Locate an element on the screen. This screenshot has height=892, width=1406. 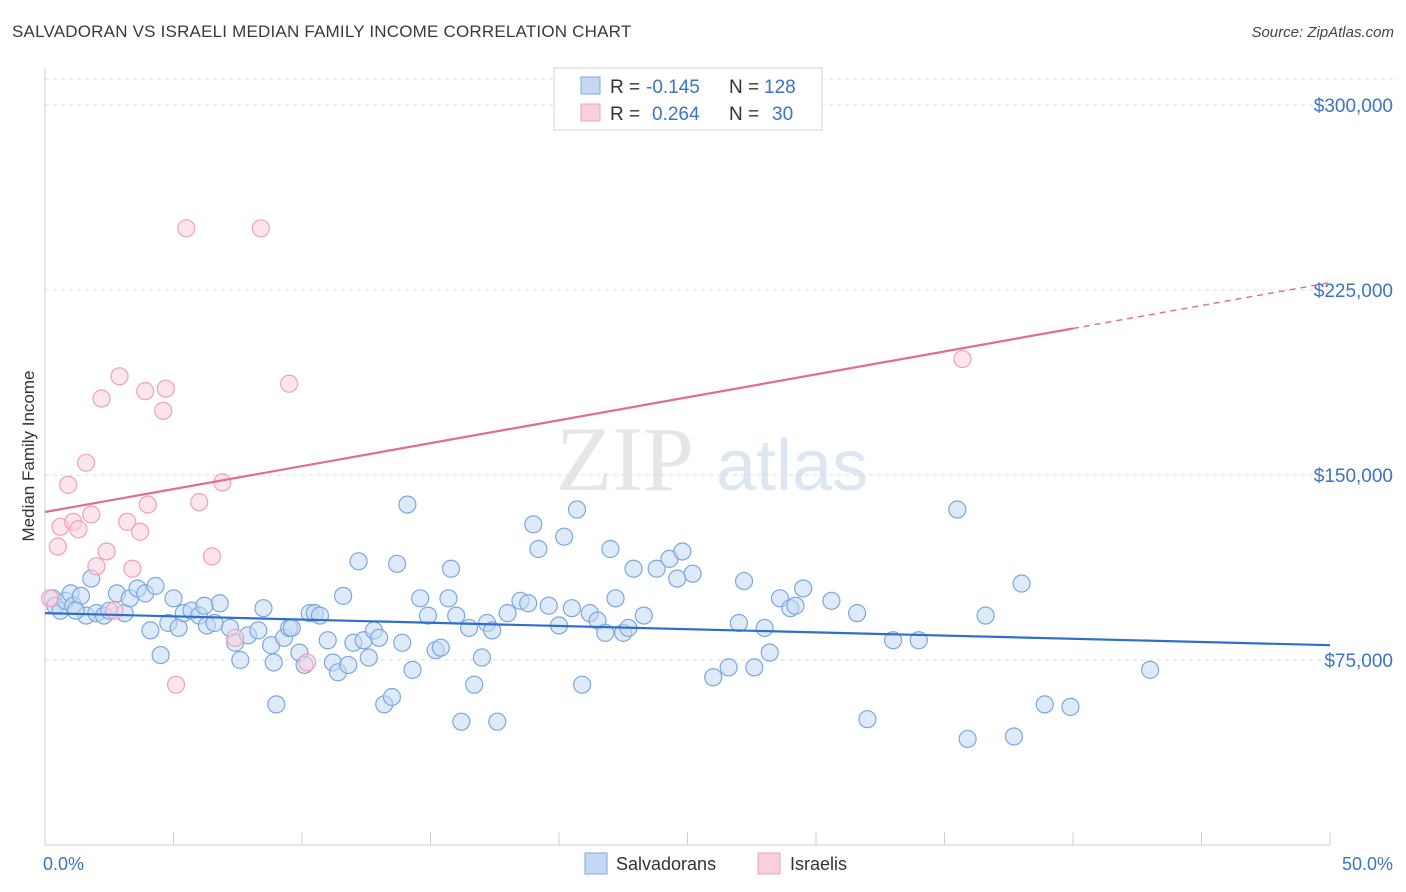
correlation-legend: R = -0.145 N = 128 R = 0.264 N = 30 is located at coordinates (688, 99).